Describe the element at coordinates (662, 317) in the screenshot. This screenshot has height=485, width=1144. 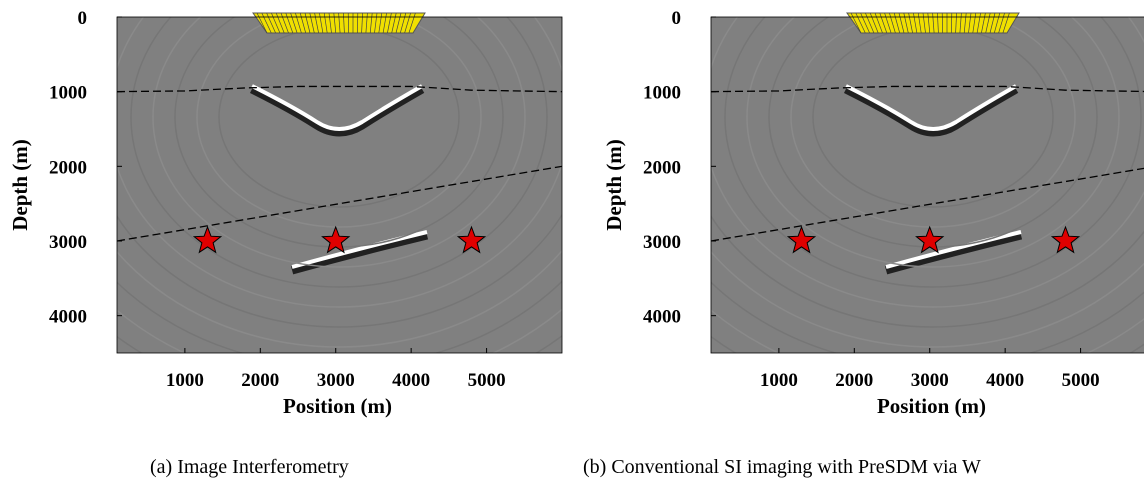
I see `y-tick-label: 4000` at that location.